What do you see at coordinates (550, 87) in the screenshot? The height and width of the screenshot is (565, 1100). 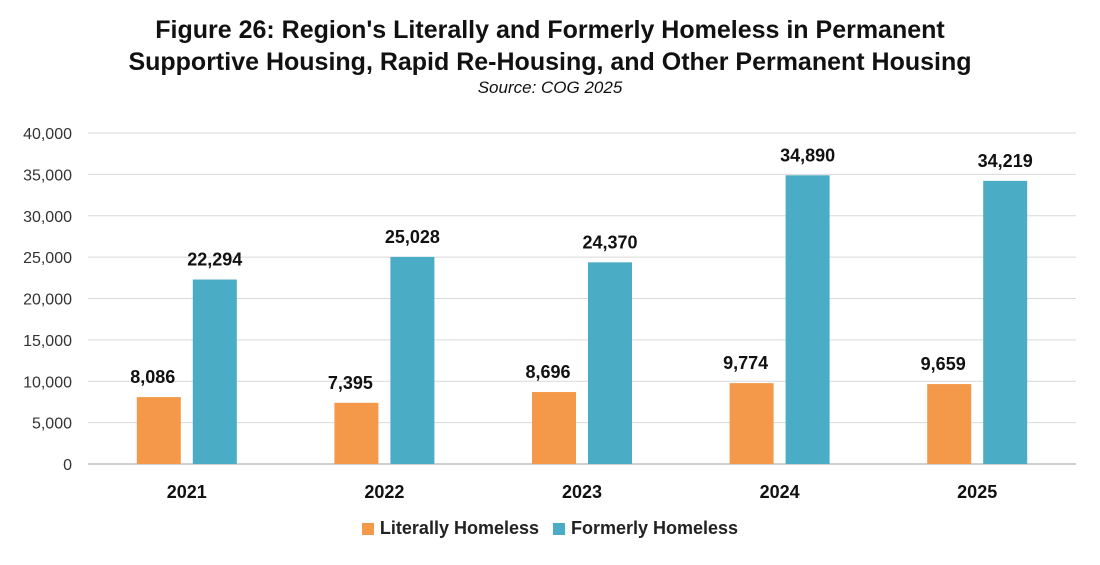 I see `chart-source: Source: COG 2025` at bounding box center [550, 87].